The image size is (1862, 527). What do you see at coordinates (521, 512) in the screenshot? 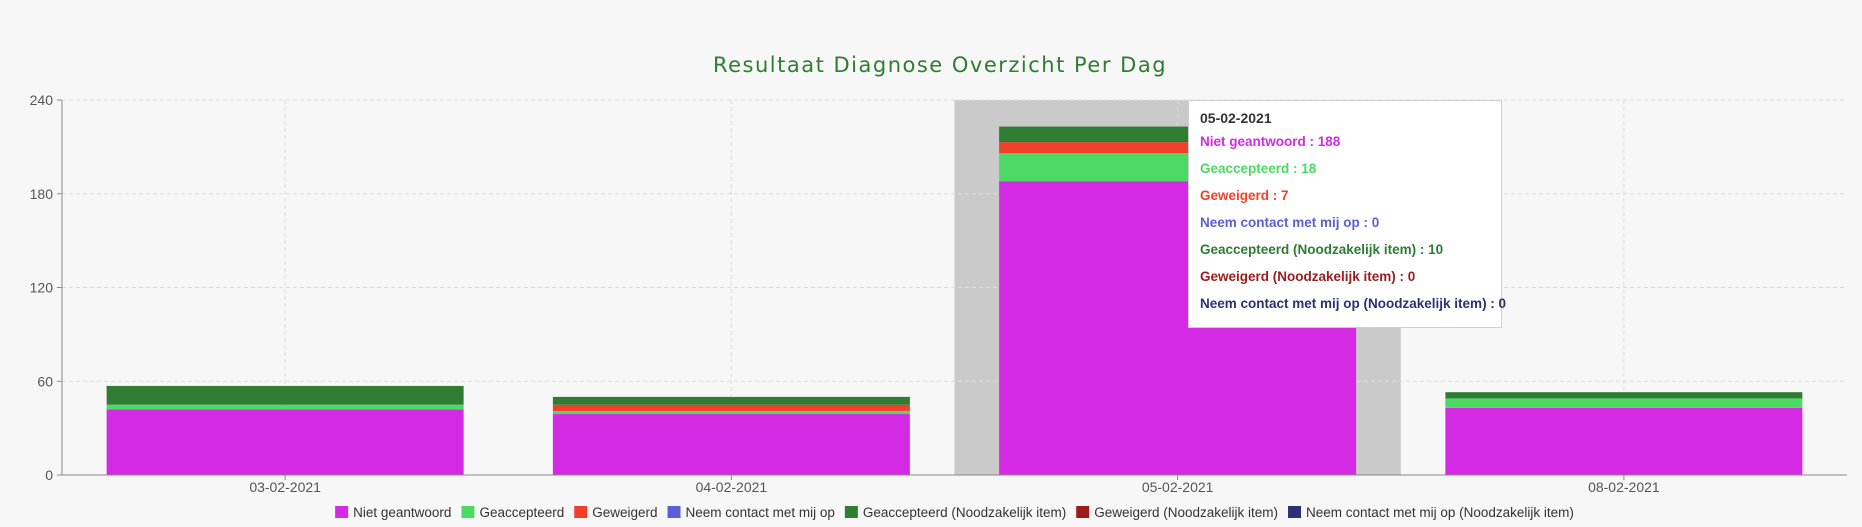
I see `legend-label: Geaccepteerd` at bounding box center [521, 512].